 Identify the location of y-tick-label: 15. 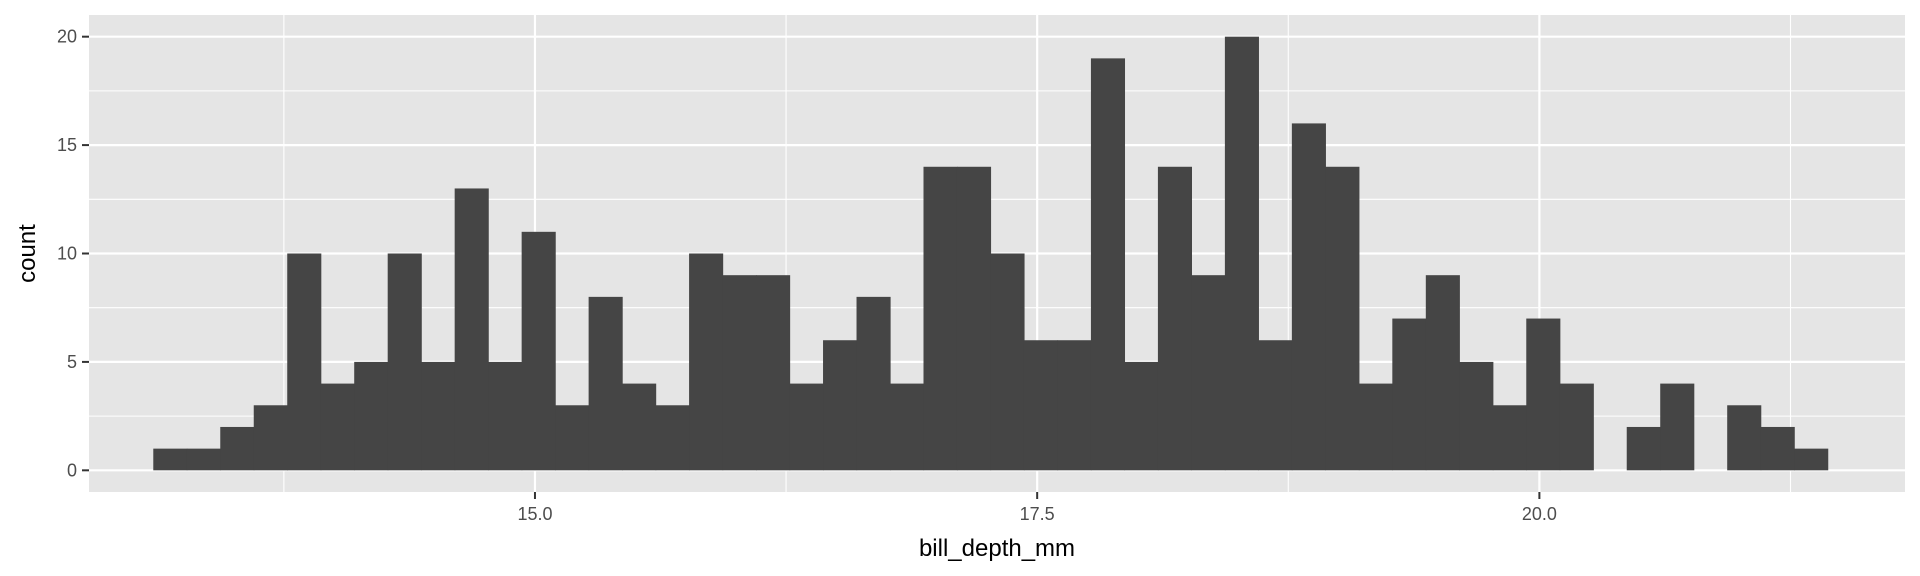
(67, 145).